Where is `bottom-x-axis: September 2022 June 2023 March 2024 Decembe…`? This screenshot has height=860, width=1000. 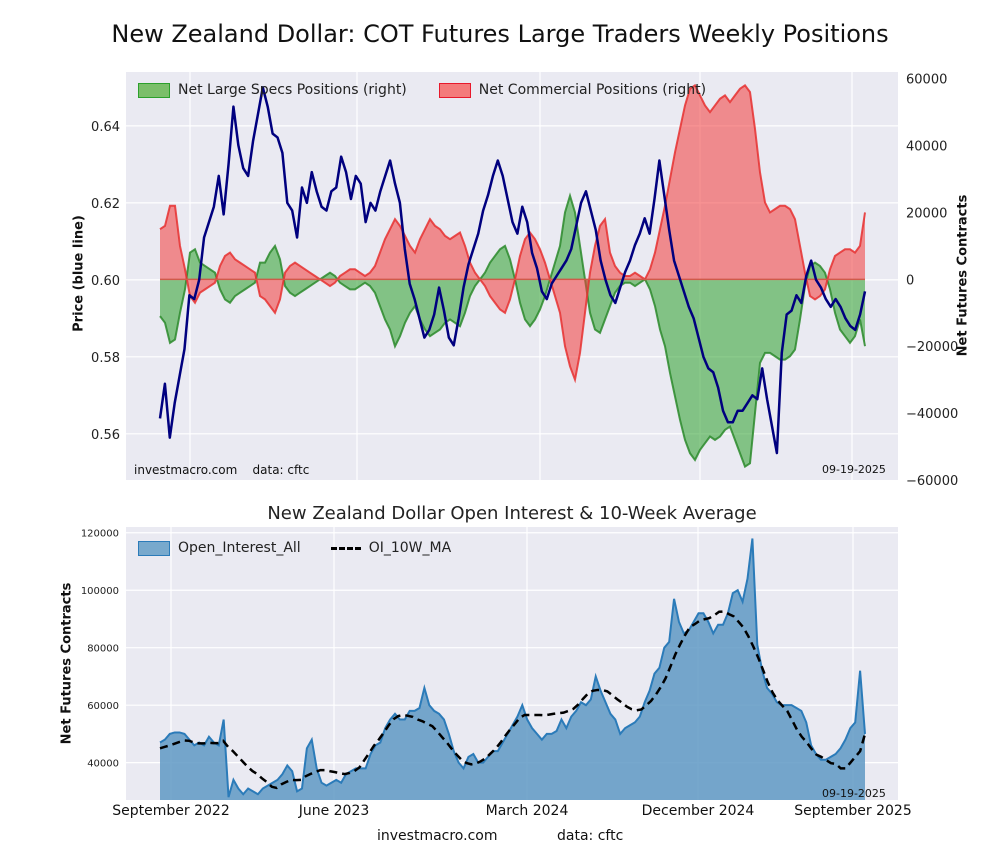
bottom-x-axis: September 2022 June 2023 March 2024 Decembe… is located at coordinates (511, 811).